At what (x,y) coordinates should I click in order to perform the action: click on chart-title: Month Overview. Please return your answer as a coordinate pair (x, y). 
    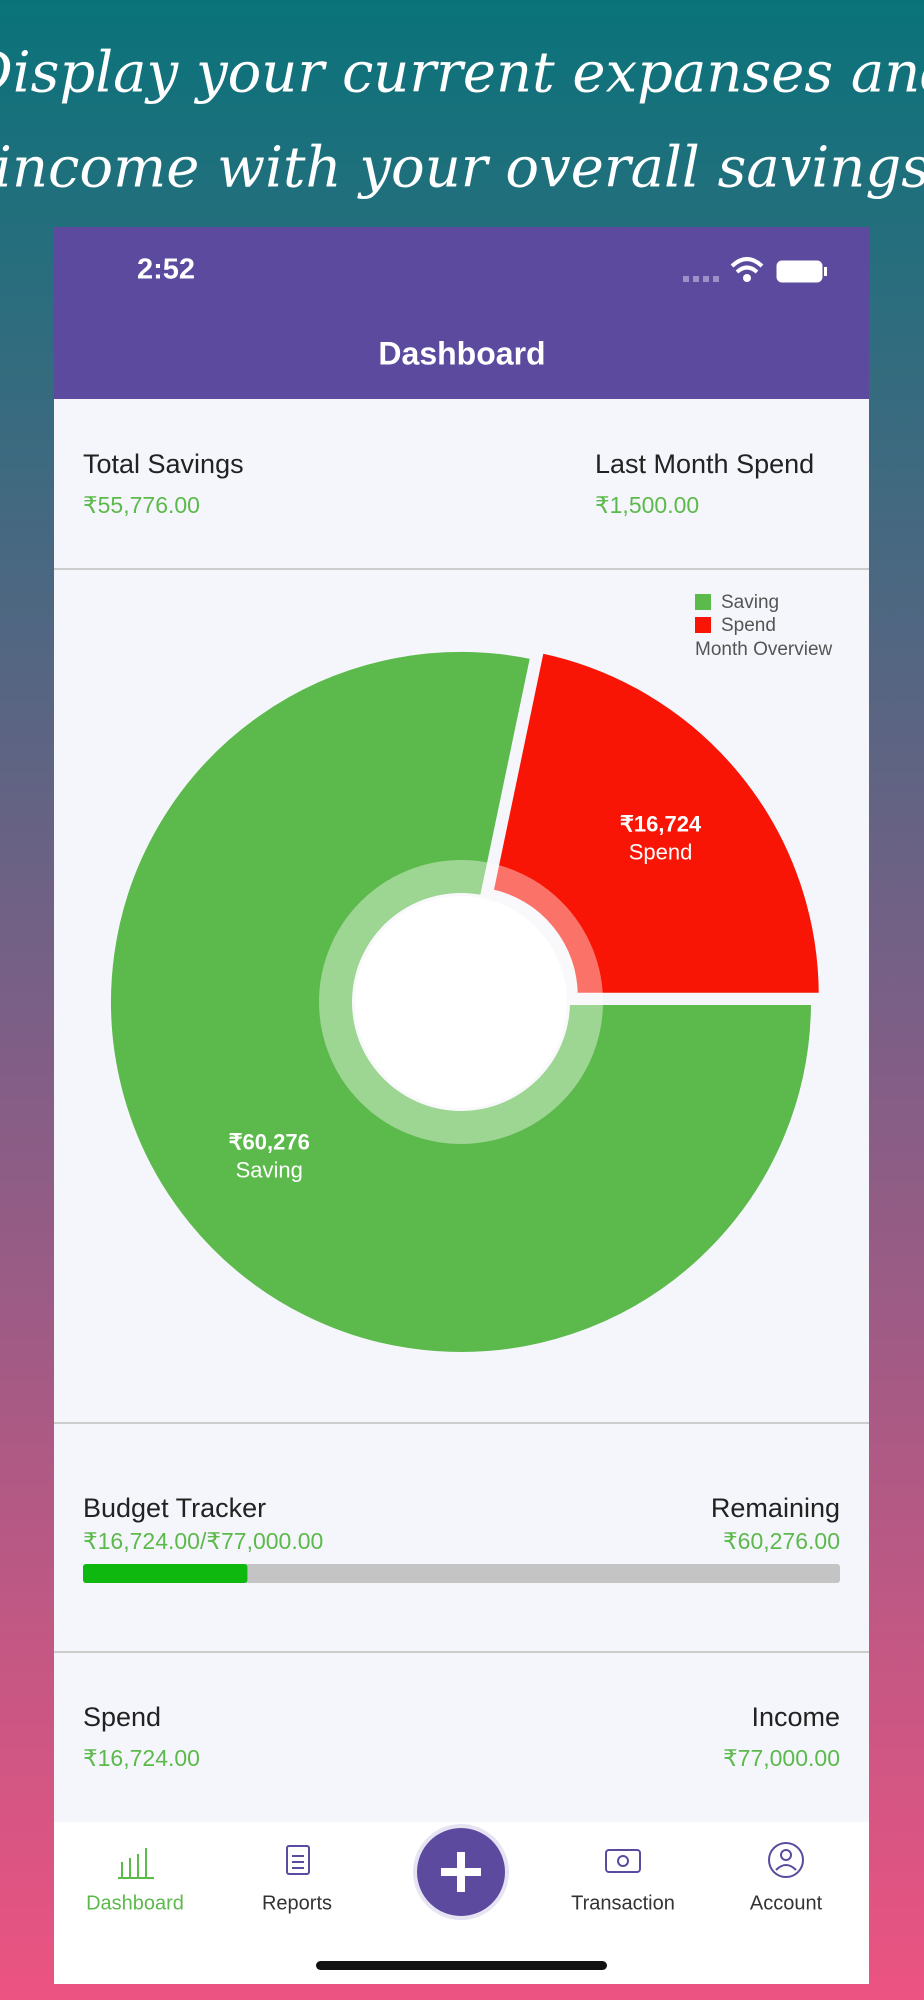
    Looking at the image, I should click on (764, 649).